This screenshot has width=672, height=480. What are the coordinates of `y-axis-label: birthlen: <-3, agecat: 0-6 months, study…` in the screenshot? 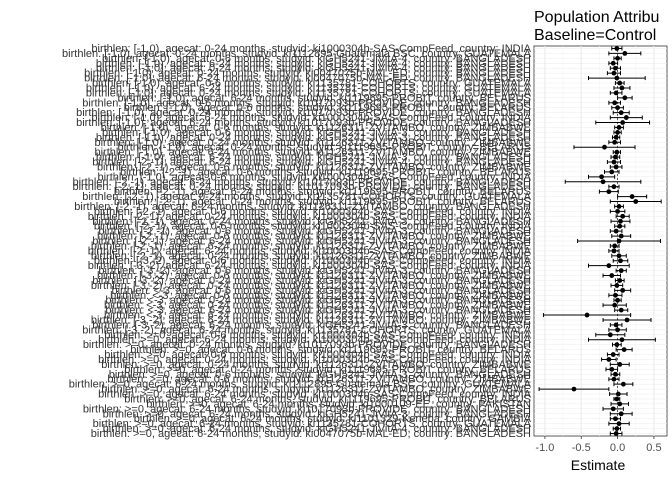 It's located at (320, 296).